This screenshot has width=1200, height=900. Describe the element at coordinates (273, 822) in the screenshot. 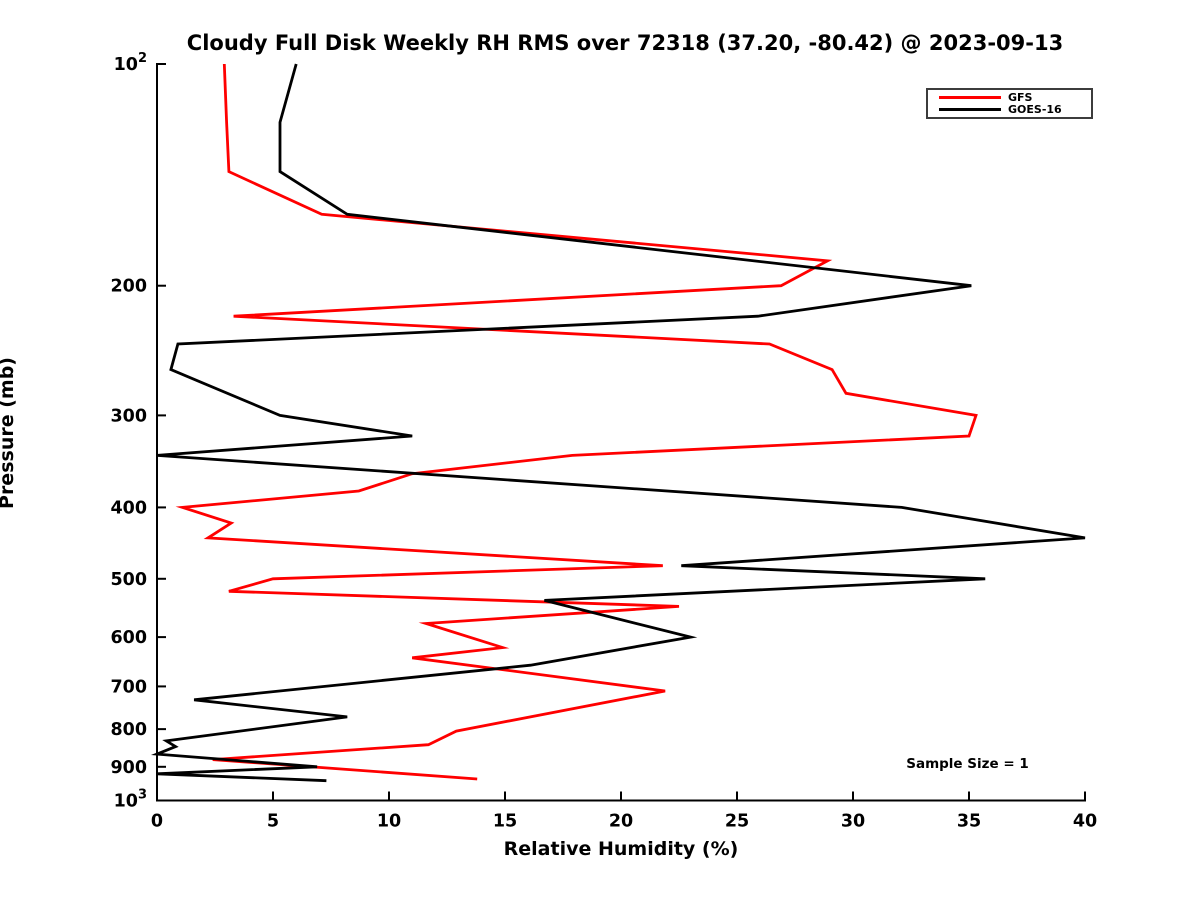

I see `x-tick-label: 5` at that location.